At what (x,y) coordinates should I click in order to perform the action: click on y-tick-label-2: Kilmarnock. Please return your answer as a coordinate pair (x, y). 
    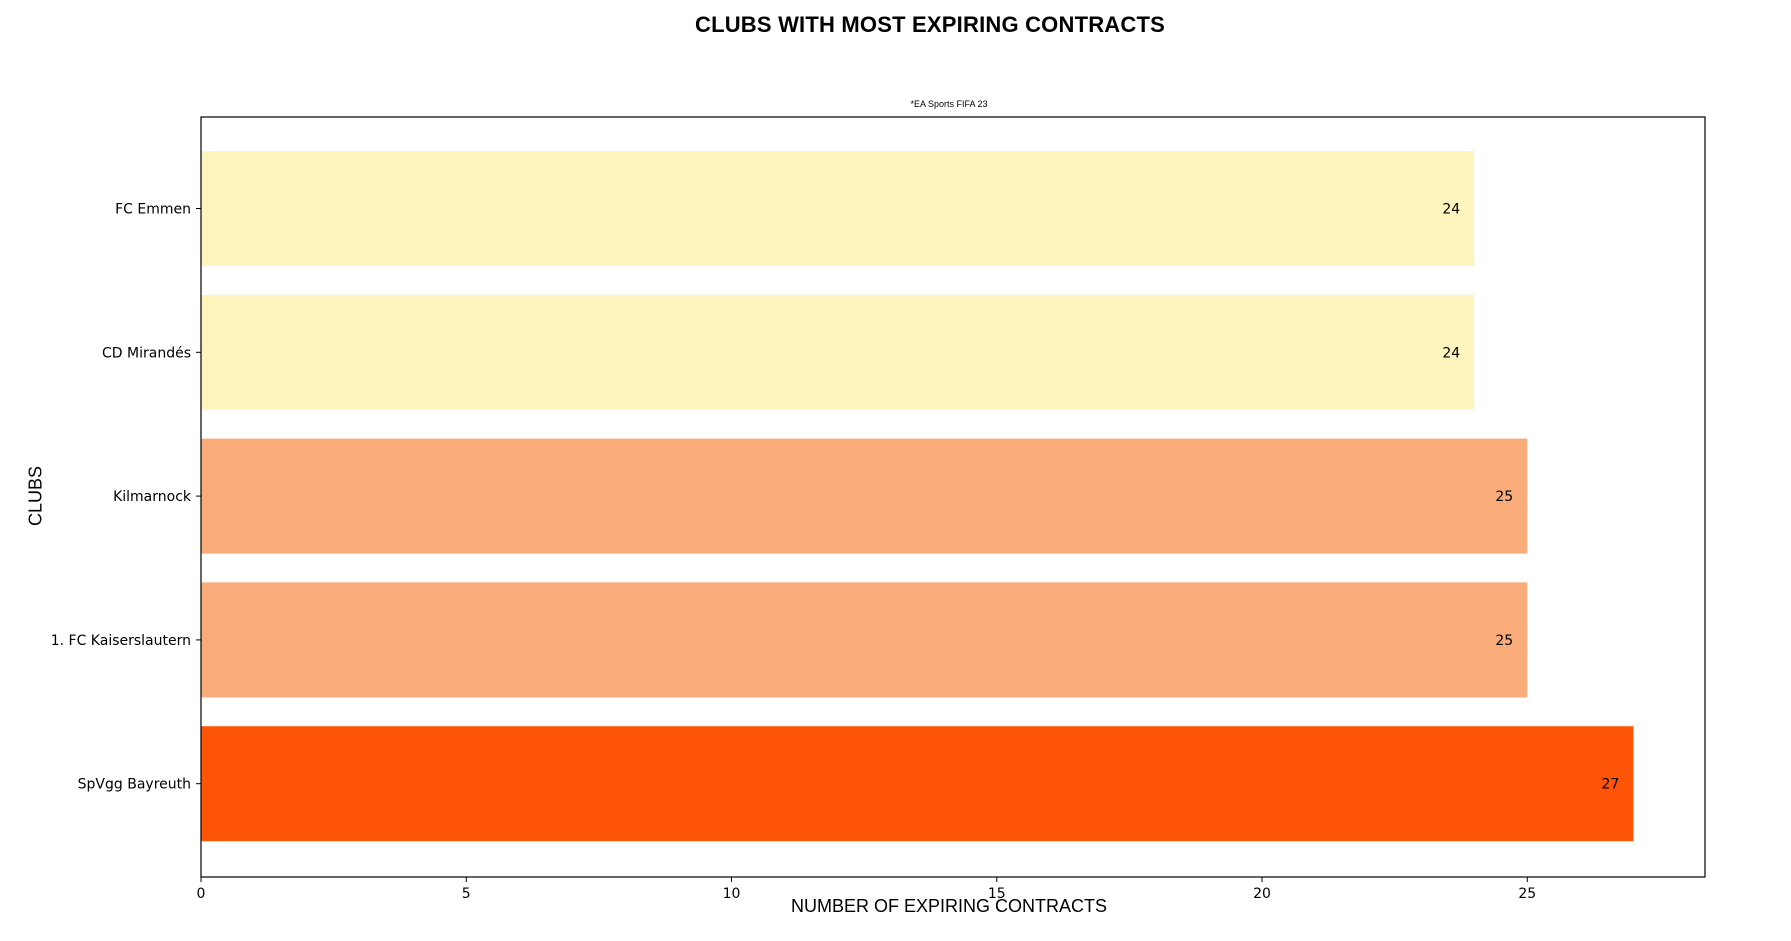
    Looking at the image, I should click on (152, 497).